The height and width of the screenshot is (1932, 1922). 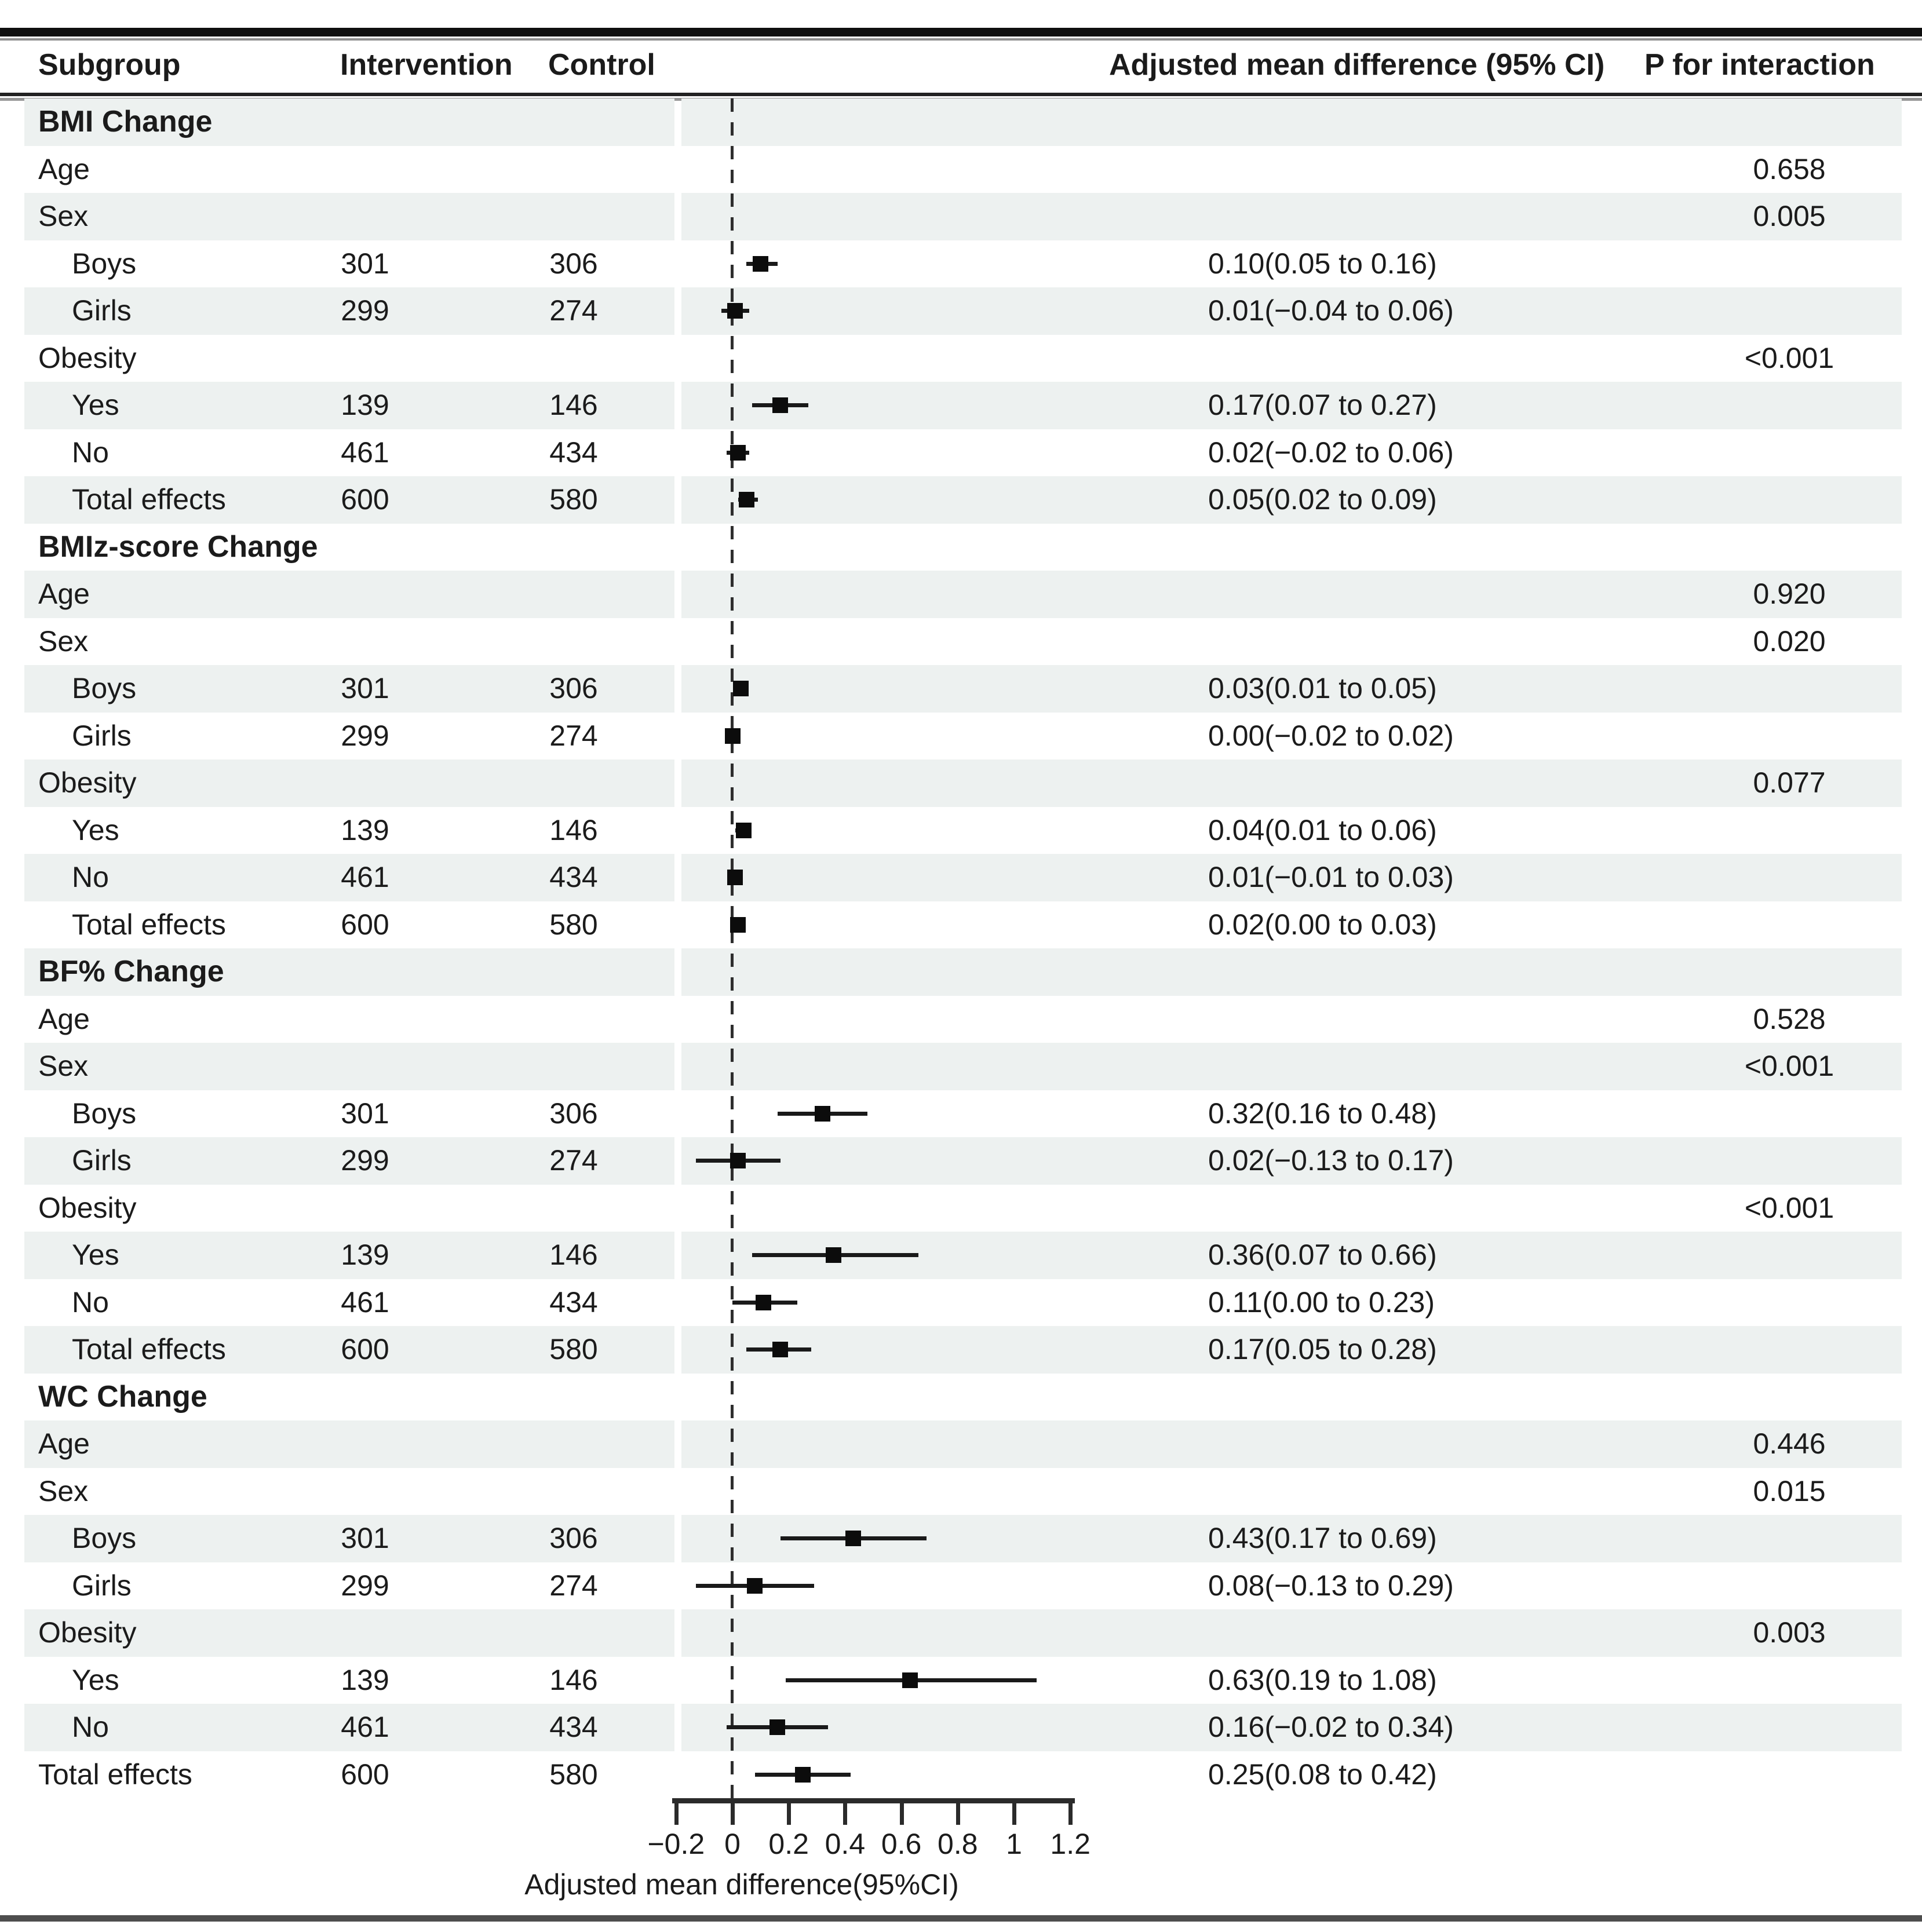 What do you see at coordinates (1331, 1727) in the screenshot?
I see `ci-text-value: 0.16(−0.02 to 0.34)` at bounding box center [1331, 1727].